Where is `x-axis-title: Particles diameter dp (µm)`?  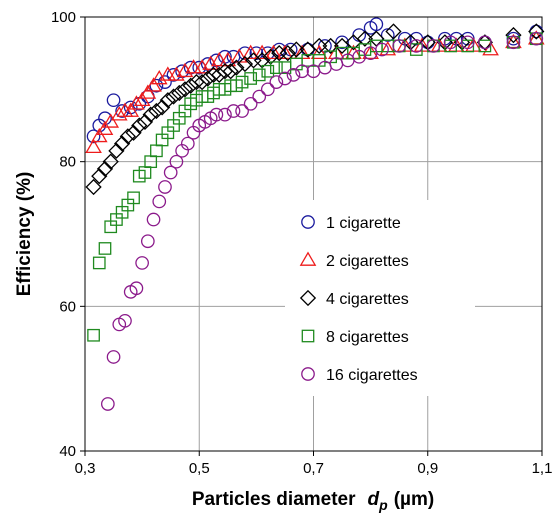
x-axis-title: Particles diameter dp (µm) is located at coordinates (313, 501).